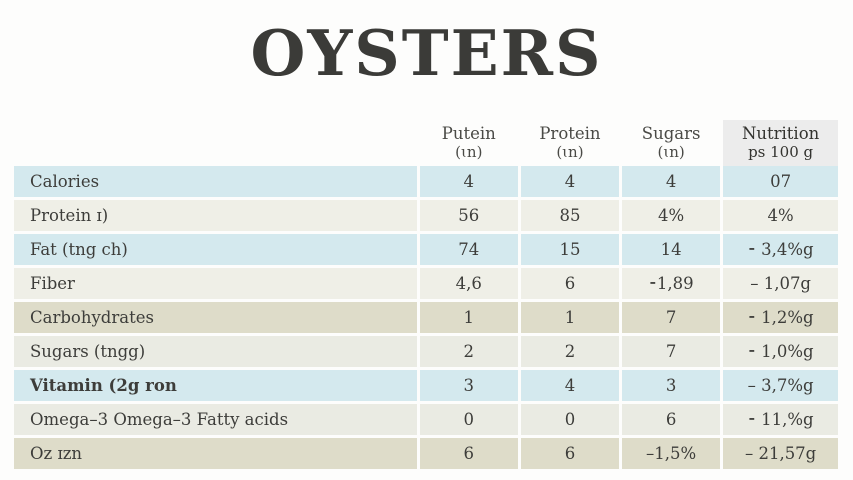 This screenshot has height=480, width=853. What do you see at coordinates (468, 134) in the screenshot?
I see `header-label-main: Putein` at bounding box center [468, 134].